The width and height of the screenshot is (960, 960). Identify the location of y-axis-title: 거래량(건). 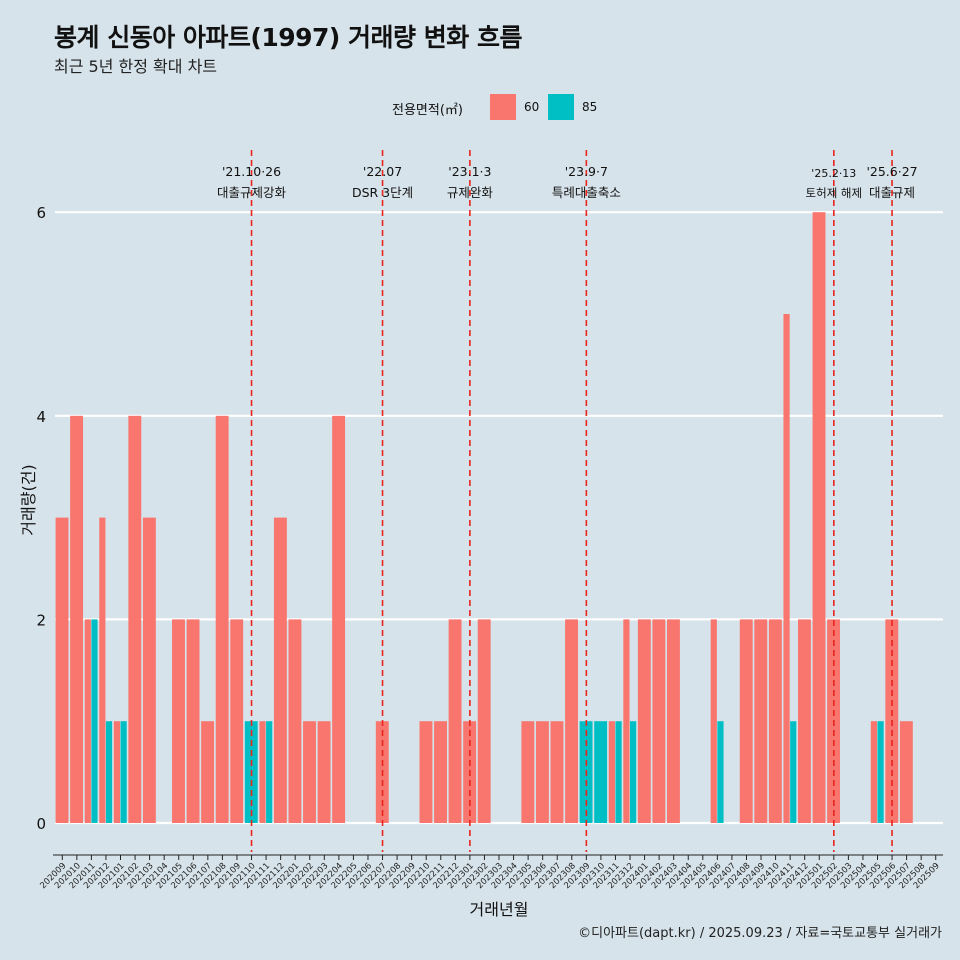
(28, 499).